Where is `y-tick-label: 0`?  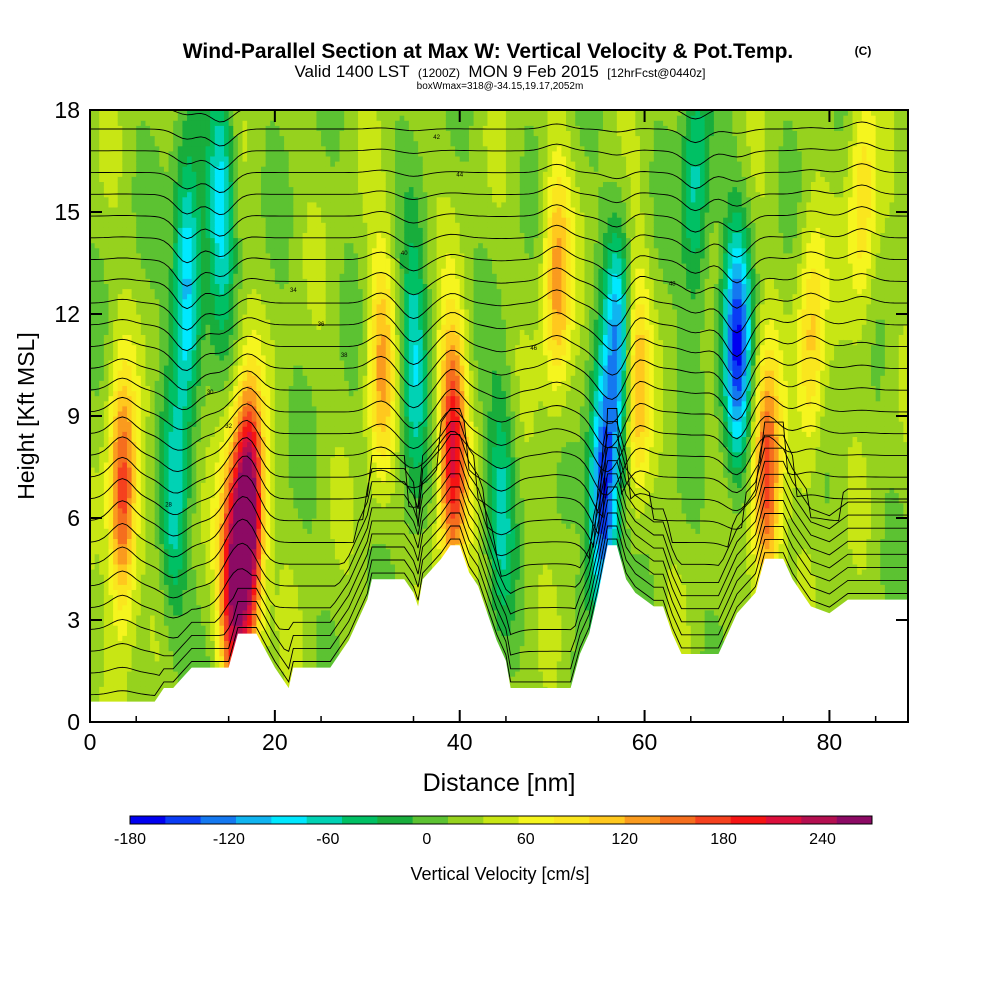 y-tick-label: 0 is located at coordinates (73, 722).